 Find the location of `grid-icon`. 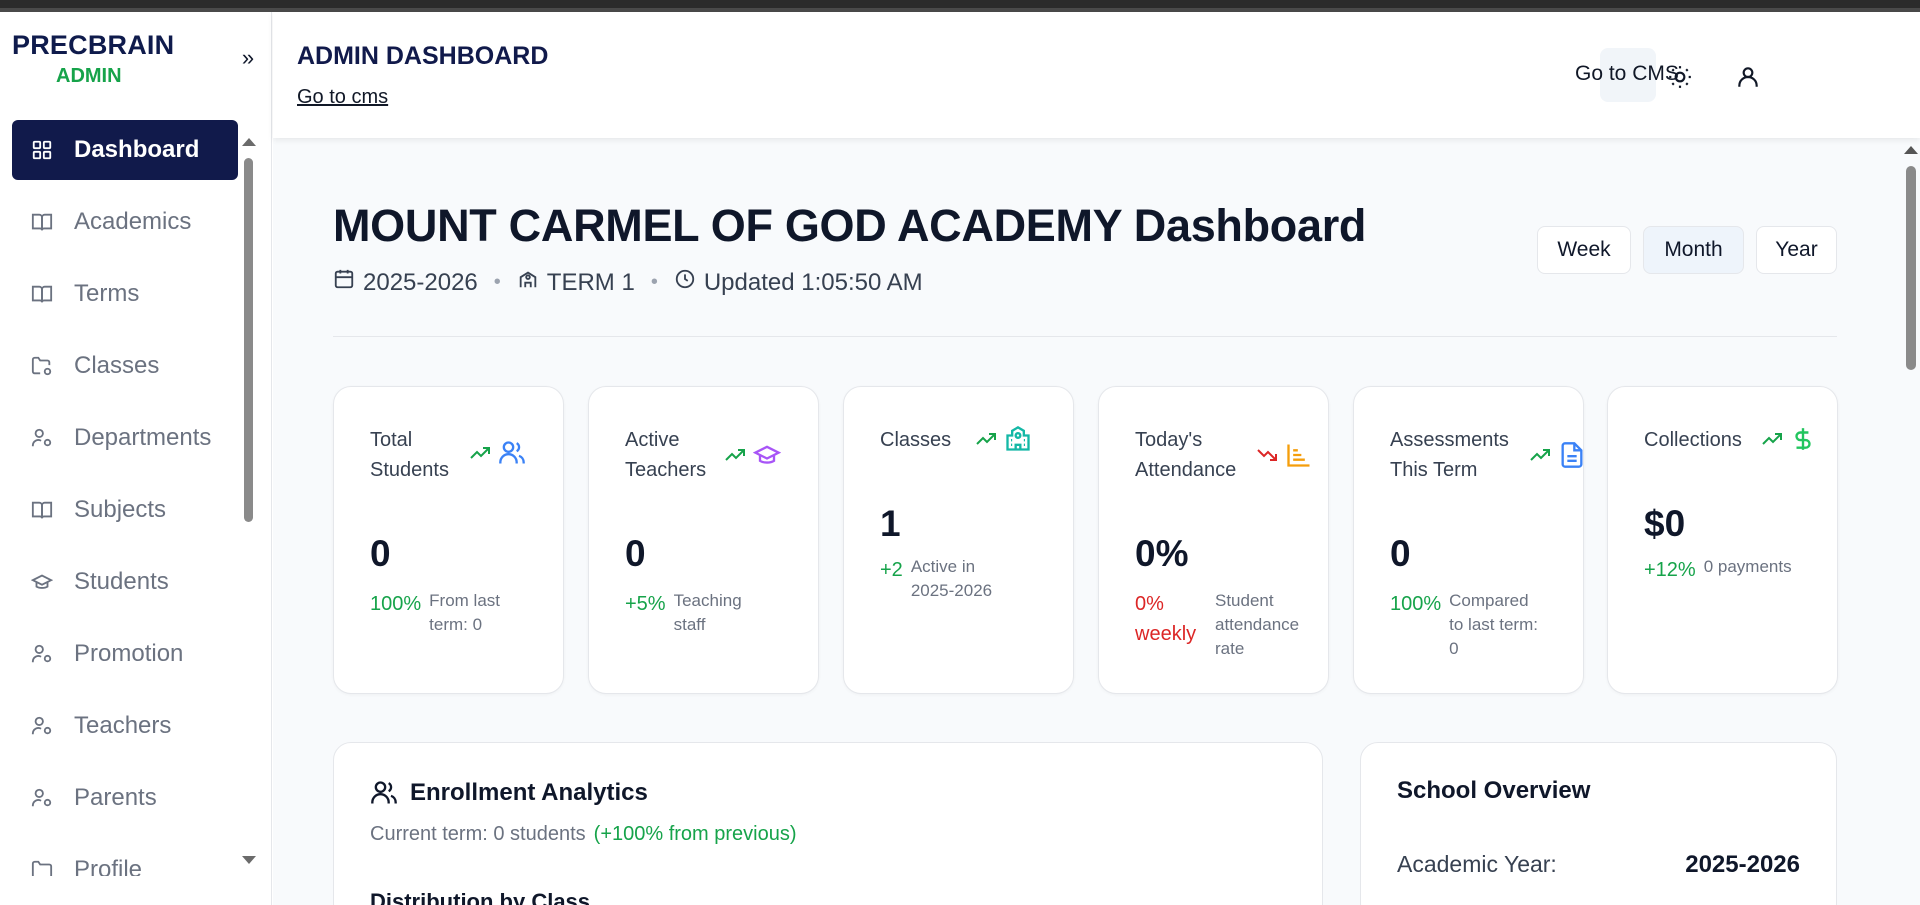

grid-icon is located at coordinates (42, 150).